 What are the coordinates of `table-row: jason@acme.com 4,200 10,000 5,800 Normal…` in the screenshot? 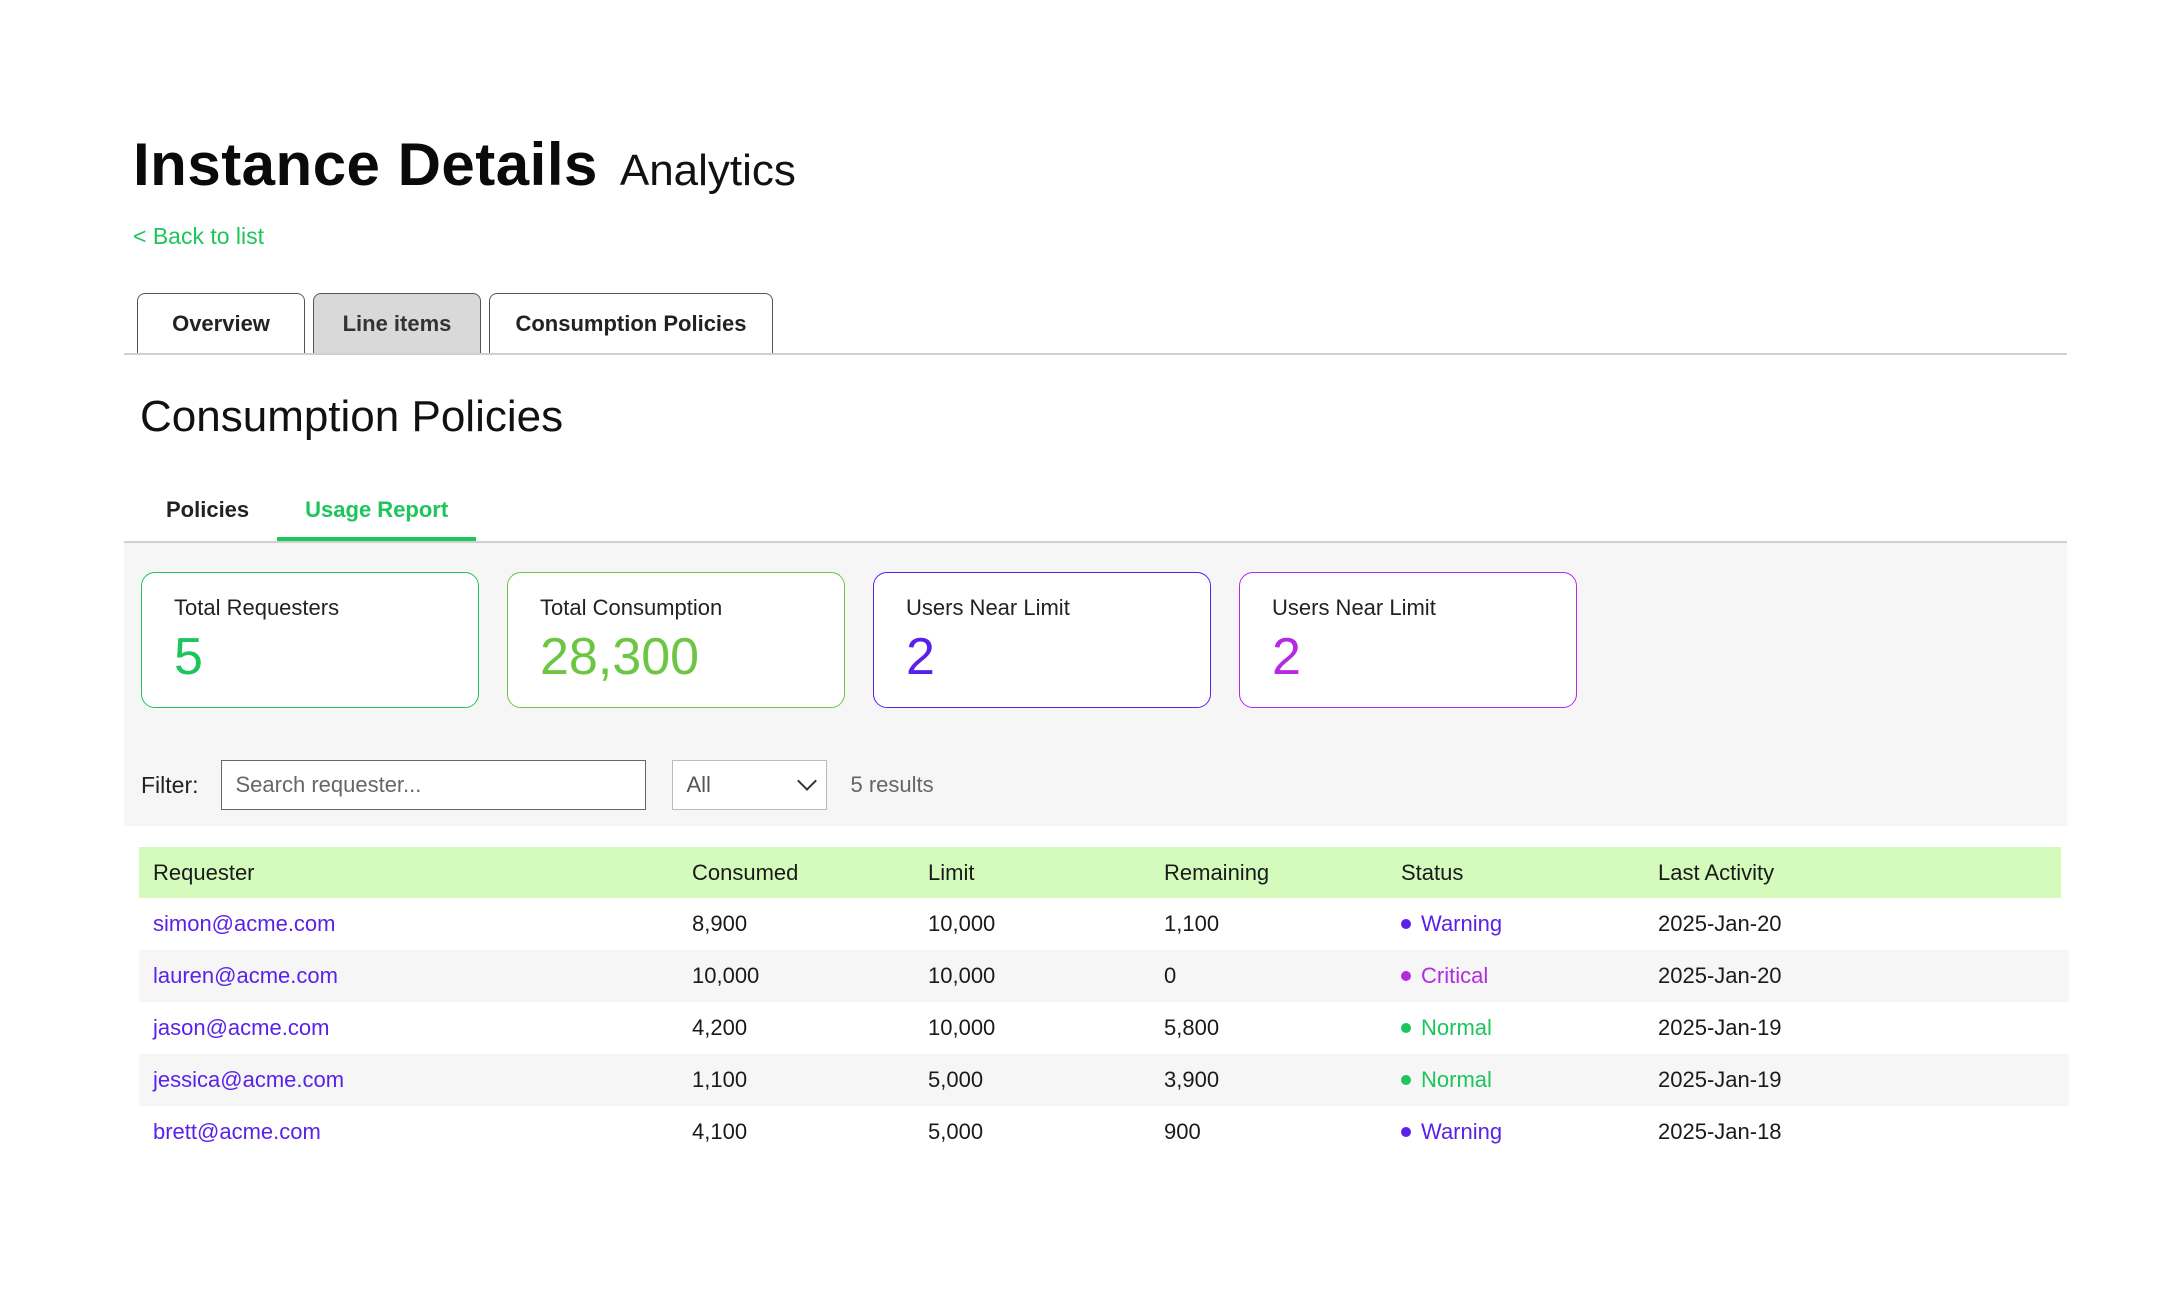 It's located at (1104, 1028).